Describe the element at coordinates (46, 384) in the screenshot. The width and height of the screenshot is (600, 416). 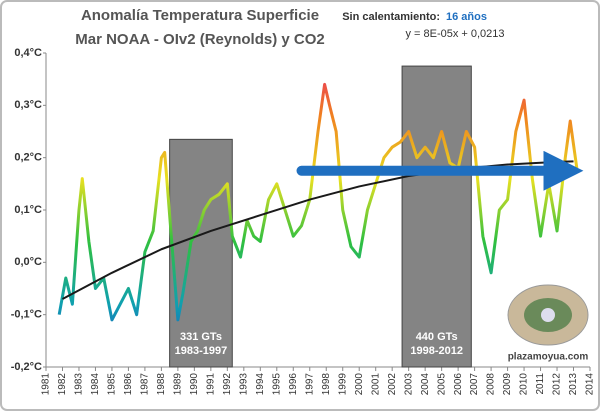
I see `x-tick-label: 1981` at that location.